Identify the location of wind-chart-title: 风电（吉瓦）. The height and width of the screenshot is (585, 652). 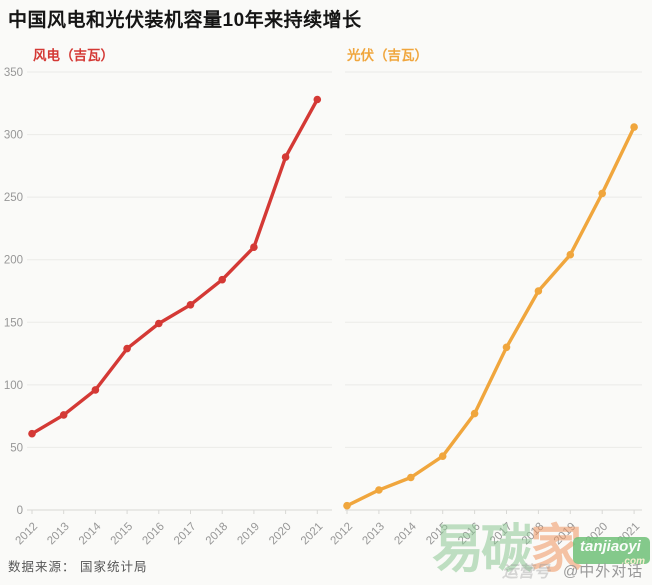
(73, 55).